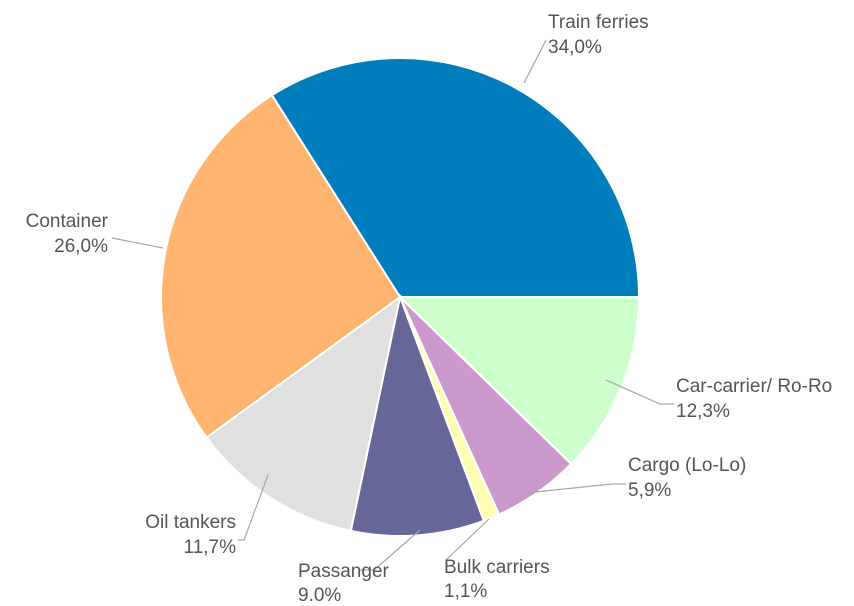 The height and width of the screenshot is (606, 854). What do you see at coordinates (190, 522) in the screenshot?
I see `slice-name-label: Oil tankers` at bounding box center [190, 522].